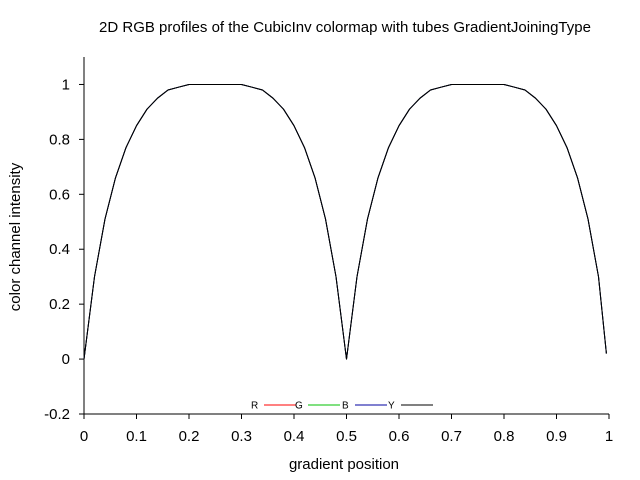 The image size is (640, 480). I want to click on x-tick-label: 0, so click(84, 436).